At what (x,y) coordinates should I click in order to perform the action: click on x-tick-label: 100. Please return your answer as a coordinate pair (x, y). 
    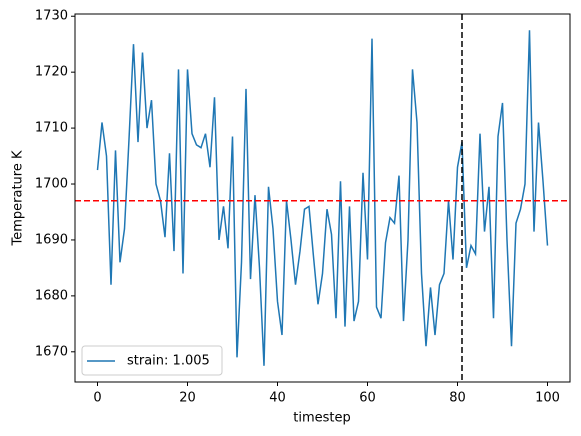
    Looking at the image, I should click on (547, 398).